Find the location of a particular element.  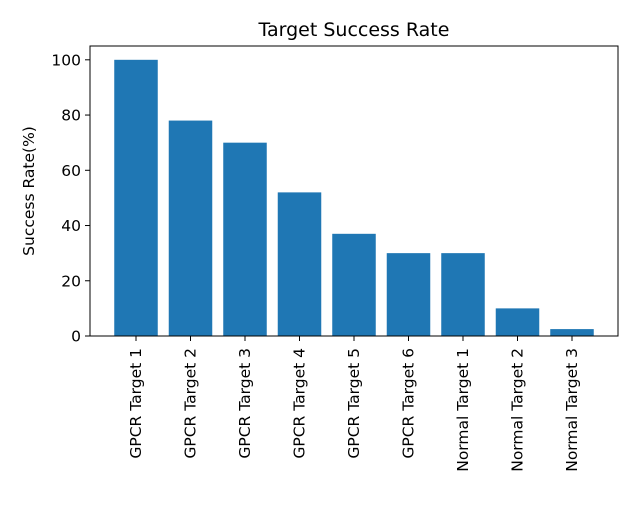

x-tick-label: Normal Target 1 is located at coordinates (463, 410).